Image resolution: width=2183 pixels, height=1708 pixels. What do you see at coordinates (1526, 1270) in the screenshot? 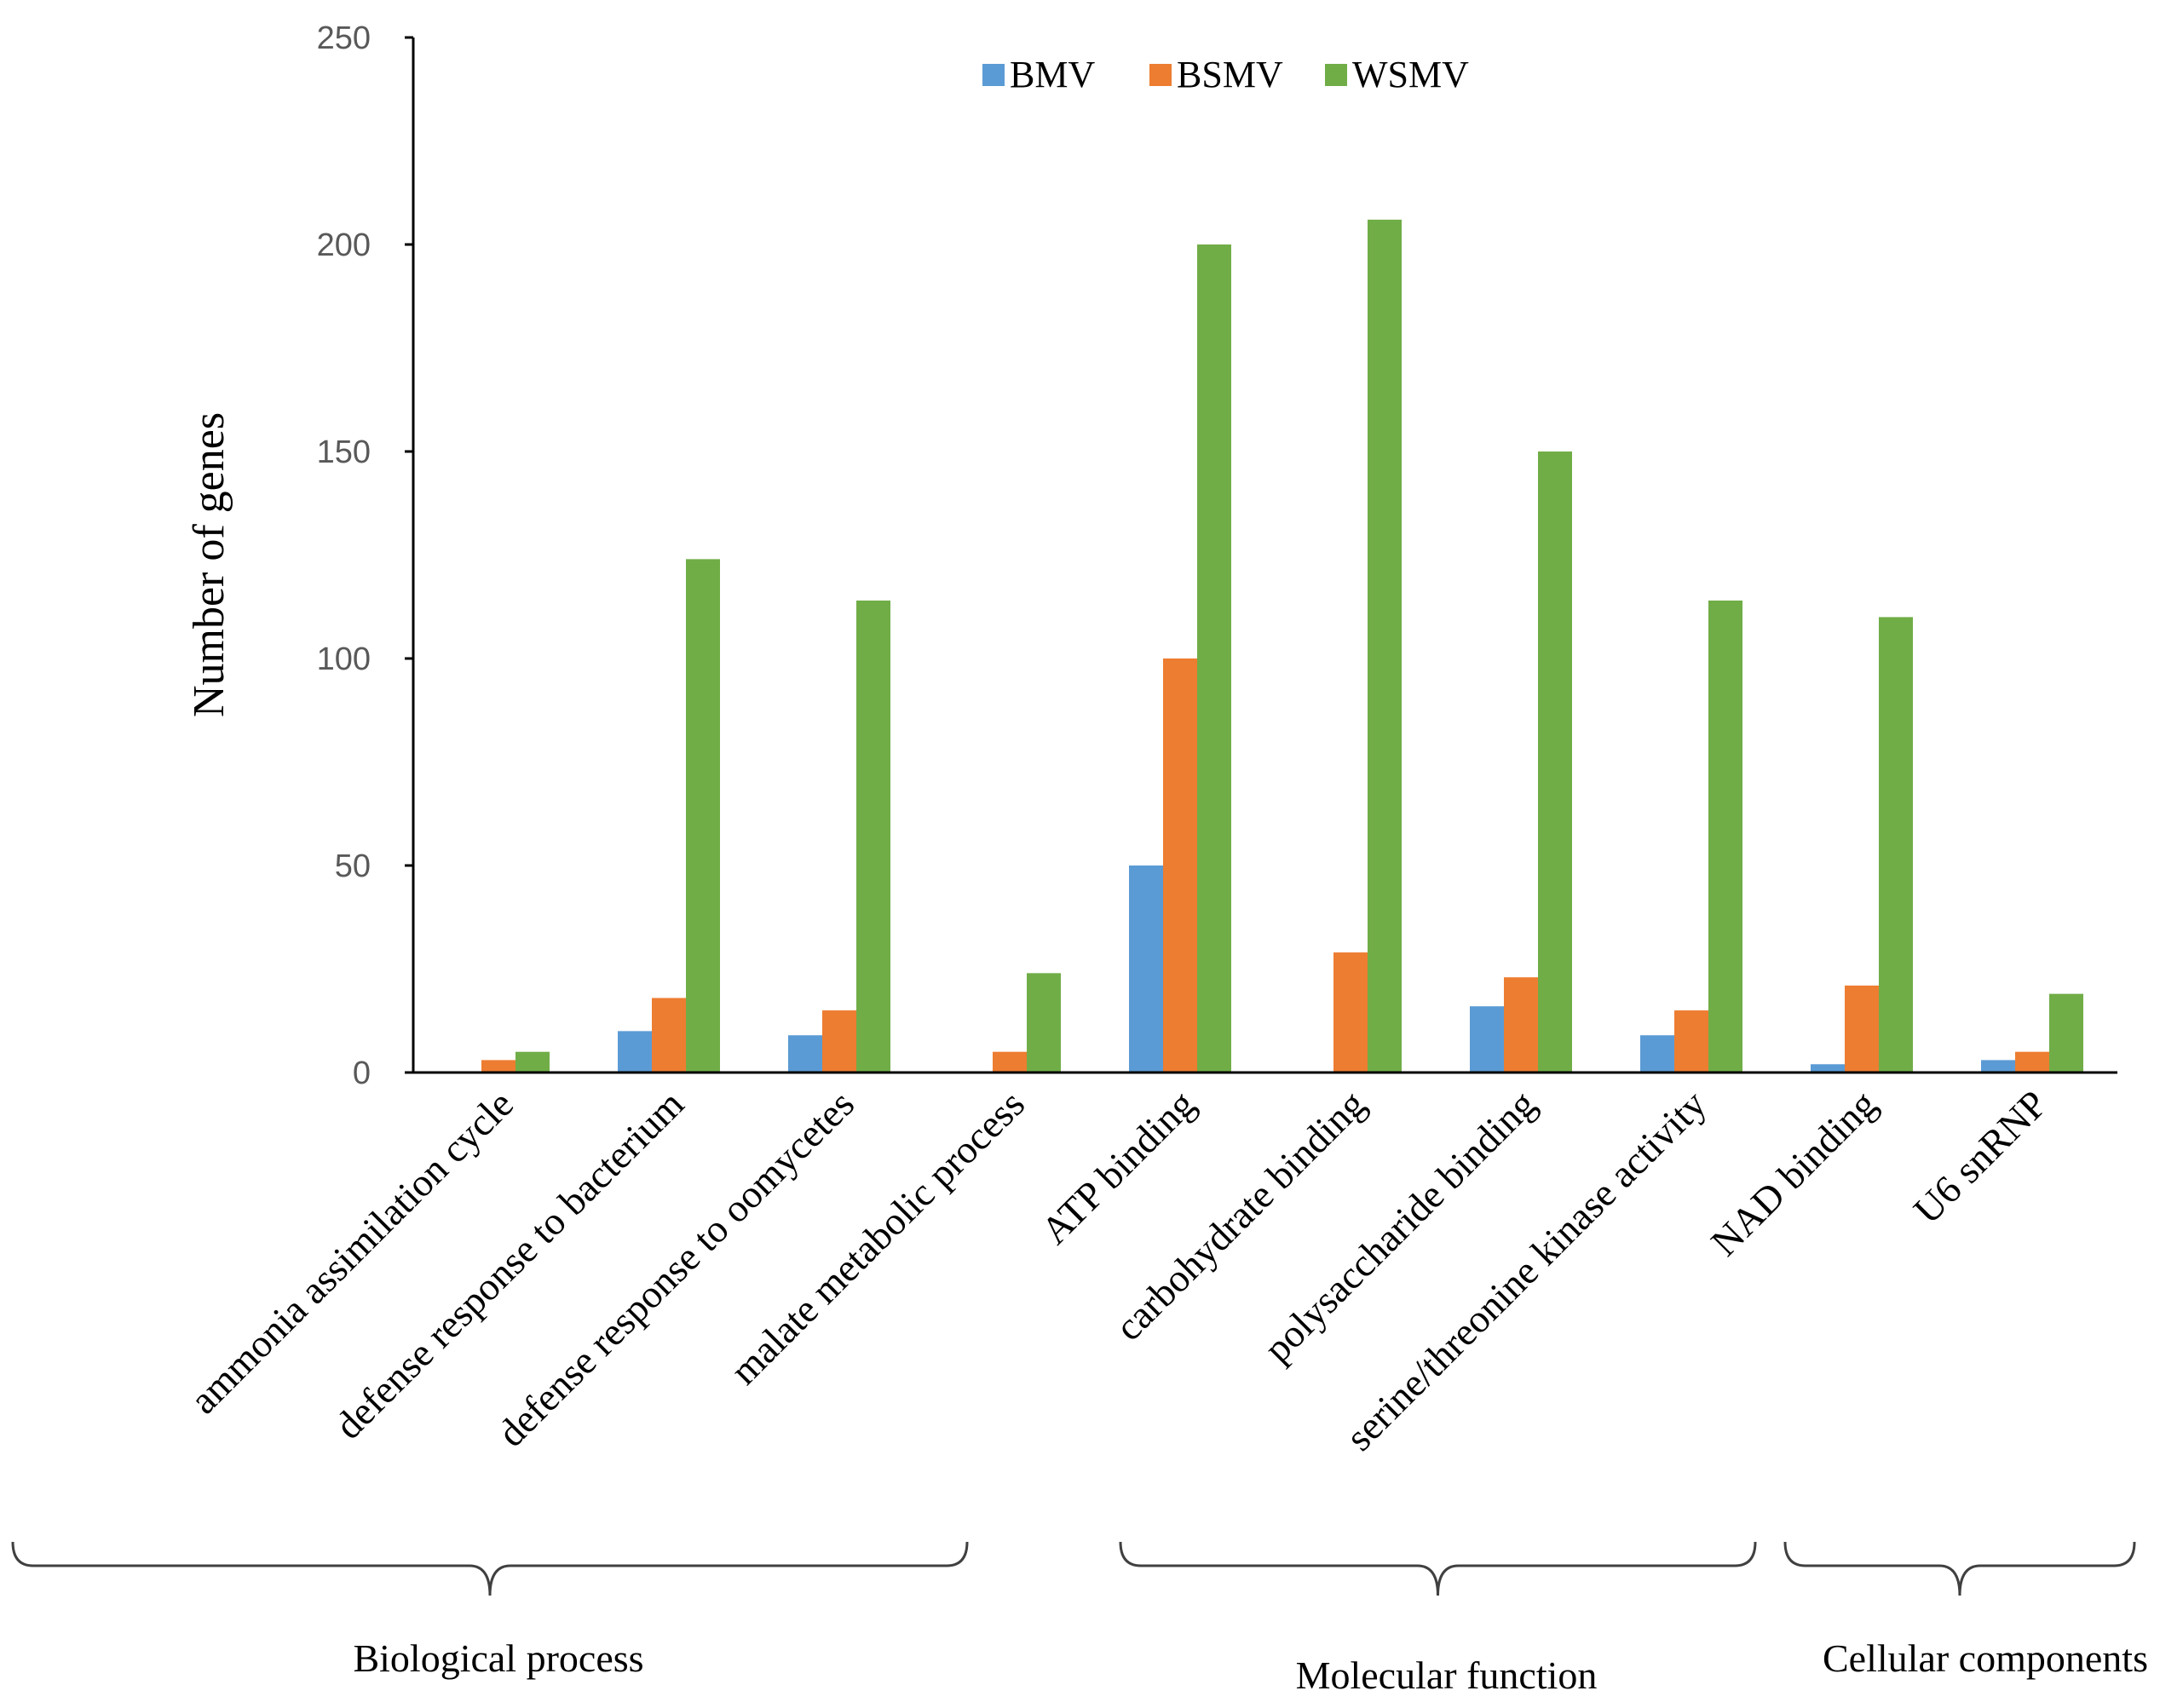
I see `category-label: serine/threonine kinase activity` at bounding box center [1526, 1270].